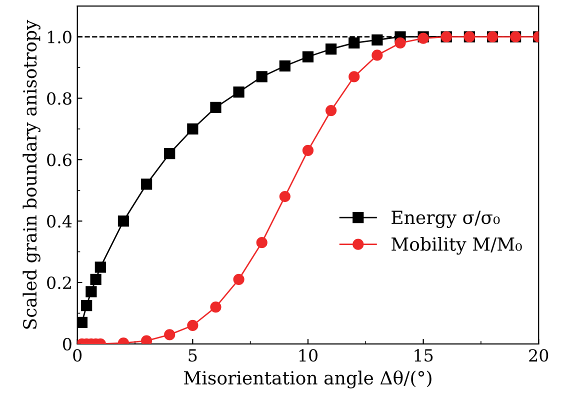  What do you see at coordinates (538, 355) in the screenshot?
I see `x-tick-label: 20` at bounding box center [538, 355].